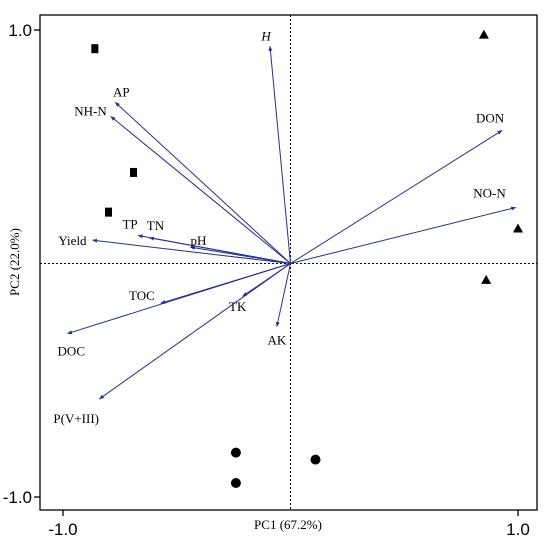  I want to click on x-tick-label: -1.0, so click(62, 529).